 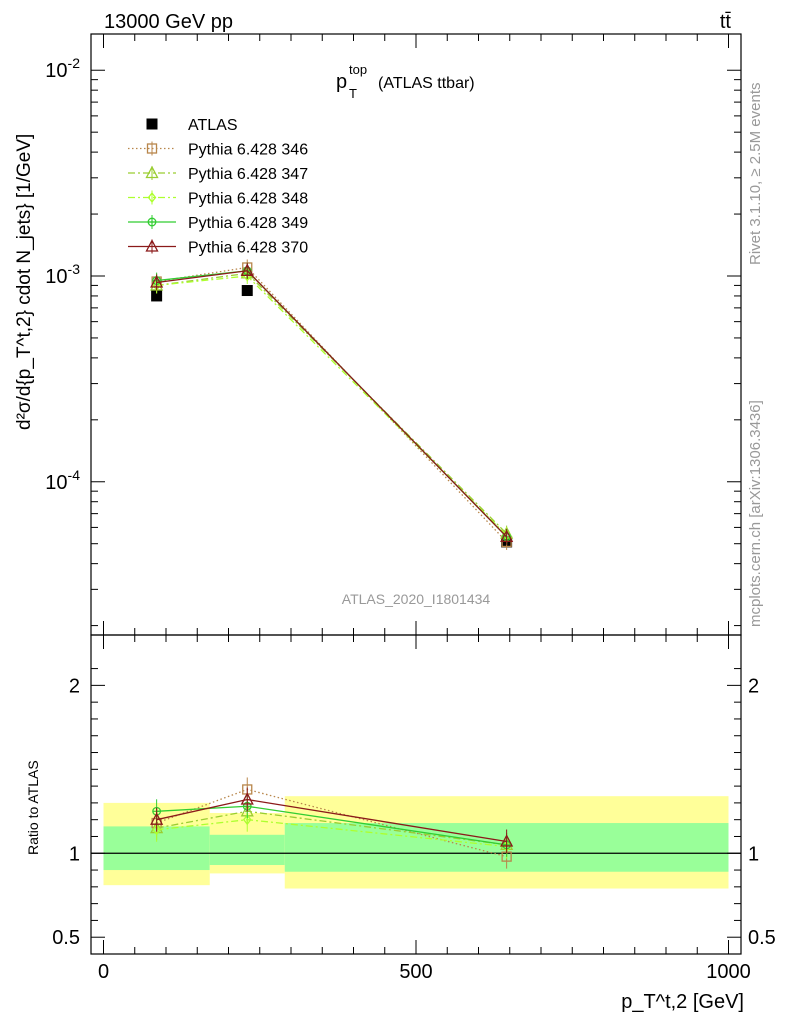 What do you see at coordinates (33, 807) in the screenshot?
I see `ratio-axis-label: Ratio to ATLAS` at bounding box center [33, 807].